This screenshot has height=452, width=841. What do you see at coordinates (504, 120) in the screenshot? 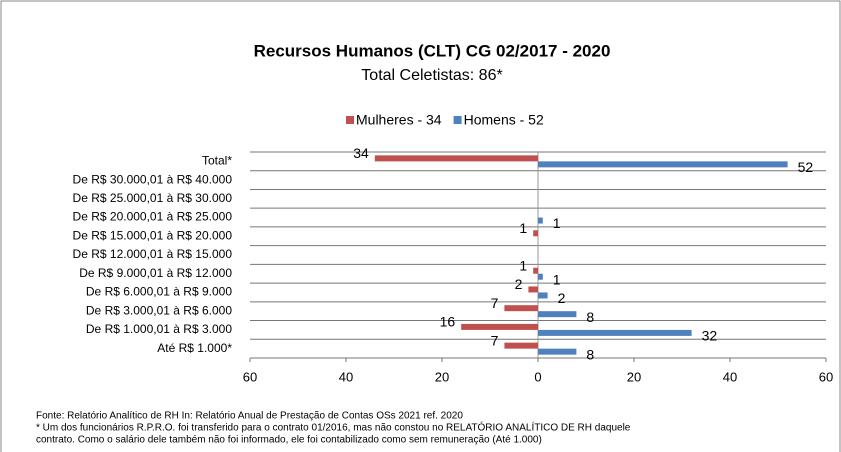
I see `legend-label: Homens - 52` at bounding box center [504, 120].